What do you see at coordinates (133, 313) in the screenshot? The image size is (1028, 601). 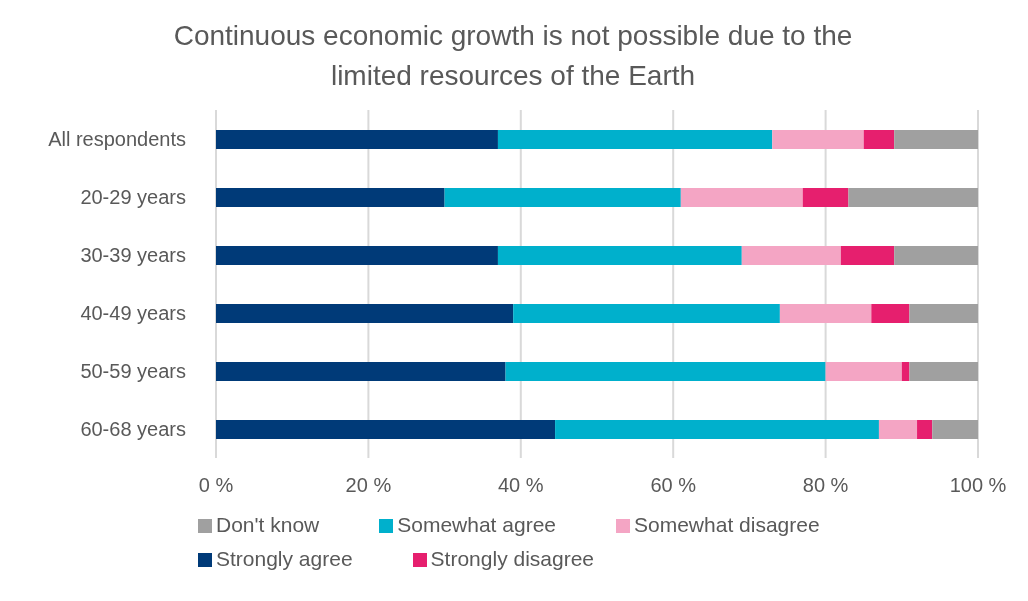 I see `y-tick-label: 40-49 years` at bounding box center [133, 313].